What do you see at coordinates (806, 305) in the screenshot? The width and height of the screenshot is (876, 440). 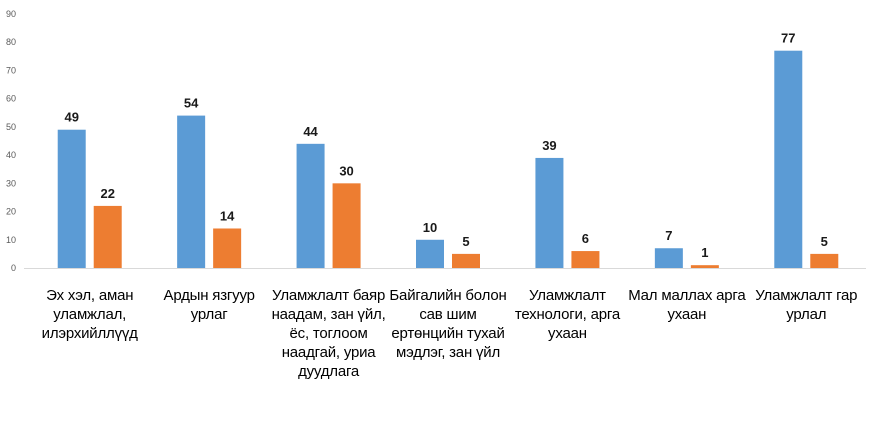 I see `x-category-label: Уламжлалт гар урлал` at bounding box center [806, 305].